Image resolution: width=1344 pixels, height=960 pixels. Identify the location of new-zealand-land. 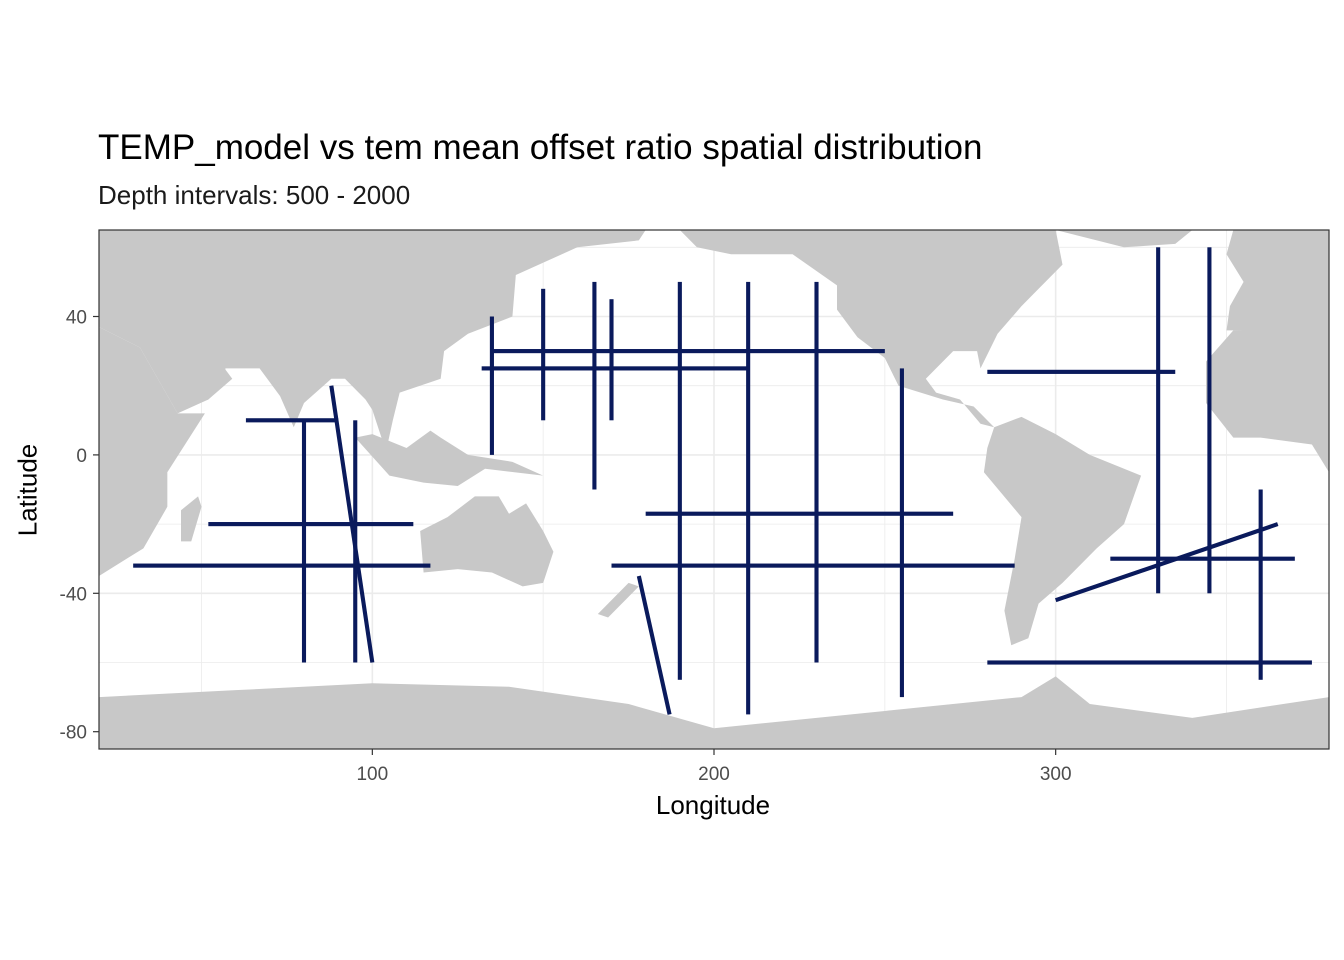
(618, 600).